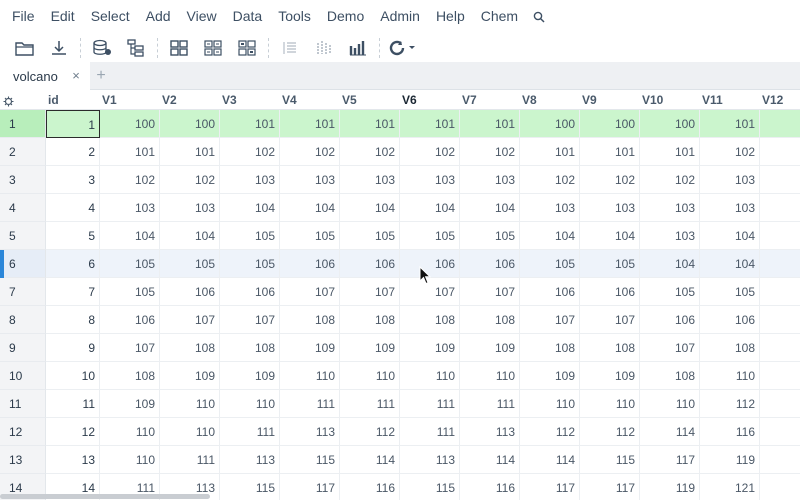  Describe the element at coordinates (370, 432) in the screenshot. I see `table-cell: 112` at that location.